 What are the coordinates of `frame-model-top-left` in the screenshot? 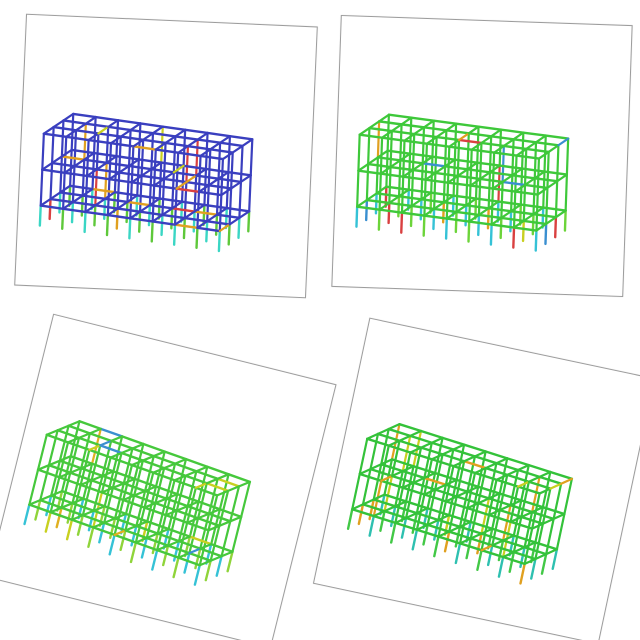 It's located at (146, 182).